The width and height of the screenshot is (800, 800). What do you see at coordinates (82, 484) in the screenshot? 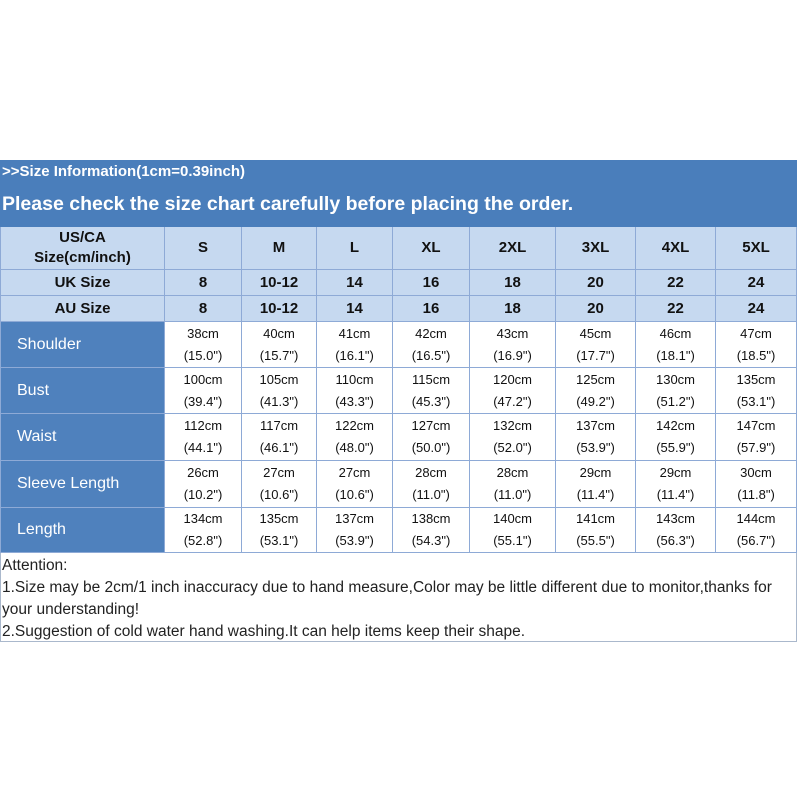
I see `measure-label: Sleeve Length` at bounding box center [82, 484].